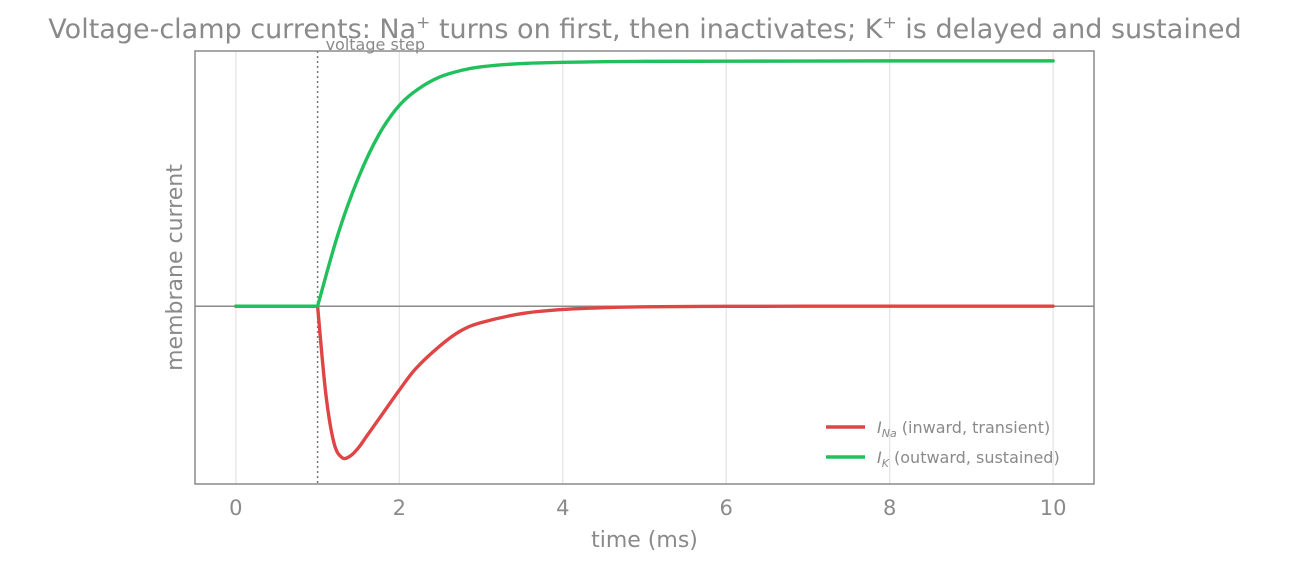  What do you see at coordinates (968, 459) in the screenshot?
I see `legend-entry: IK (outward, sustained)` at bounding box center [968, 459].